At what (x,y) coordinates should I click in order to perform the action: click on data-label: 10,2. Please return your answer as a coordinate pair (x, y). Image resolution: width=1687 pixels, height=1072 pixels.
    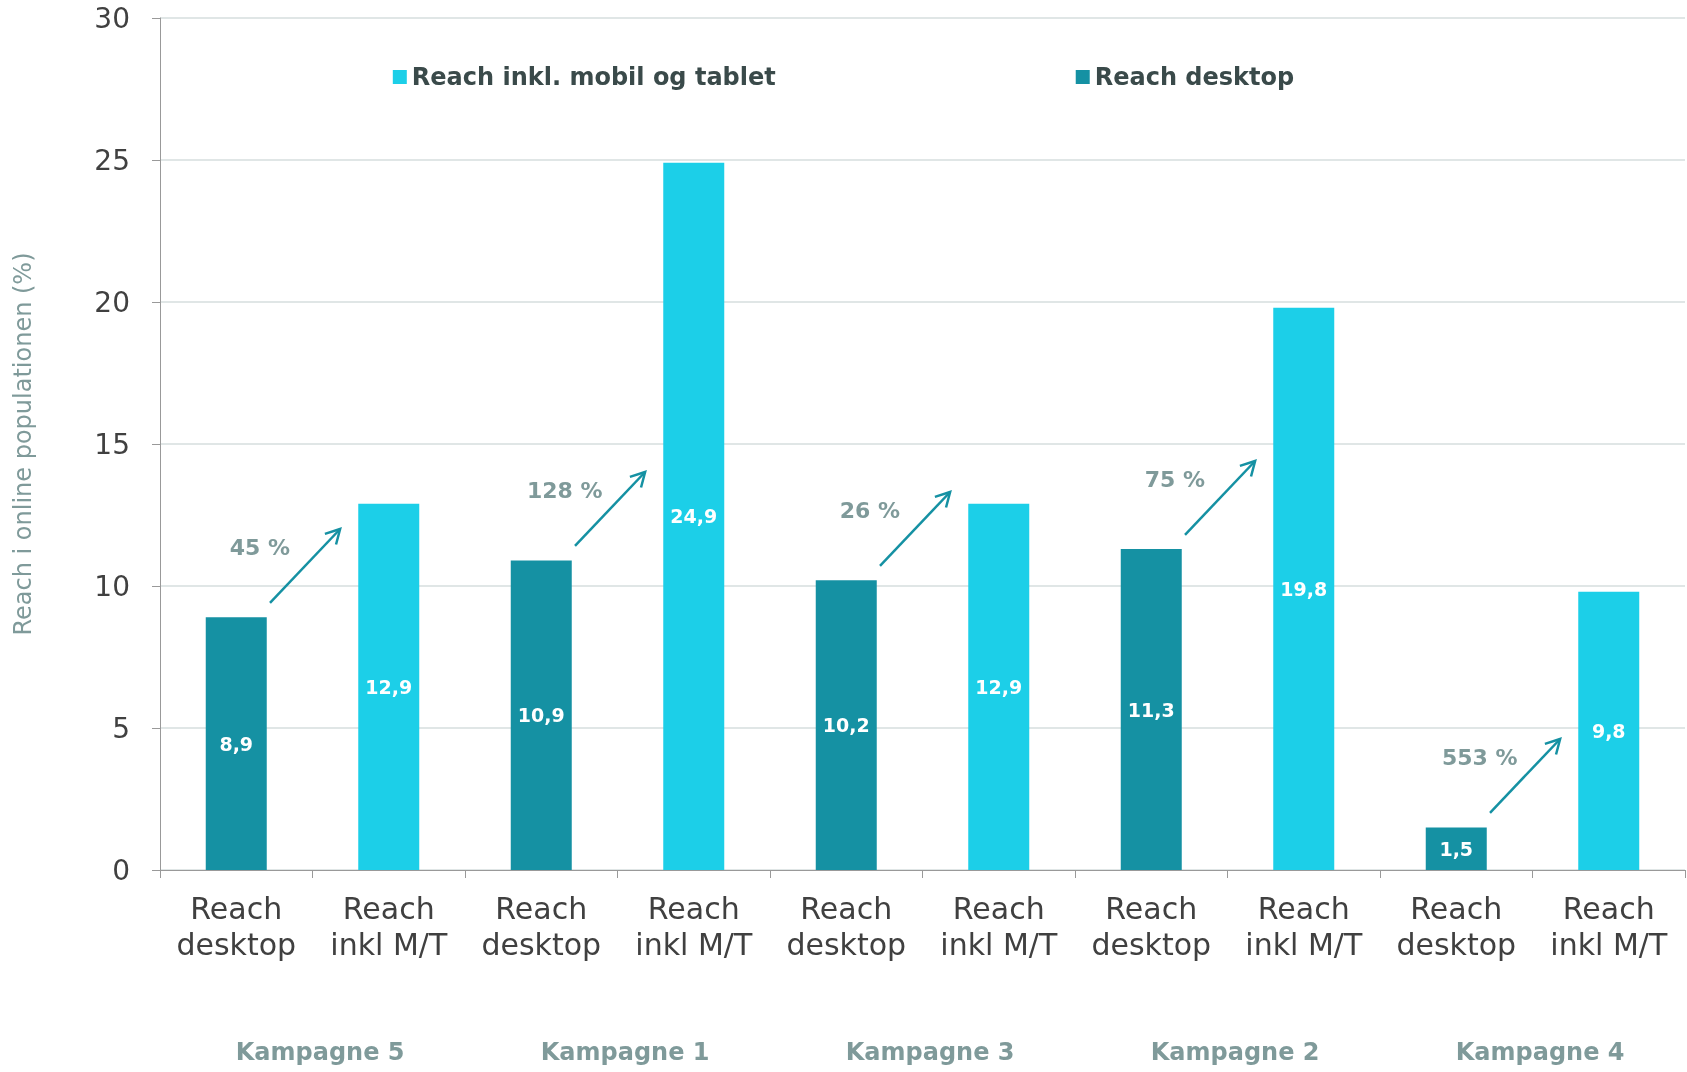
    Looking at the image, I should click on (846, 725).